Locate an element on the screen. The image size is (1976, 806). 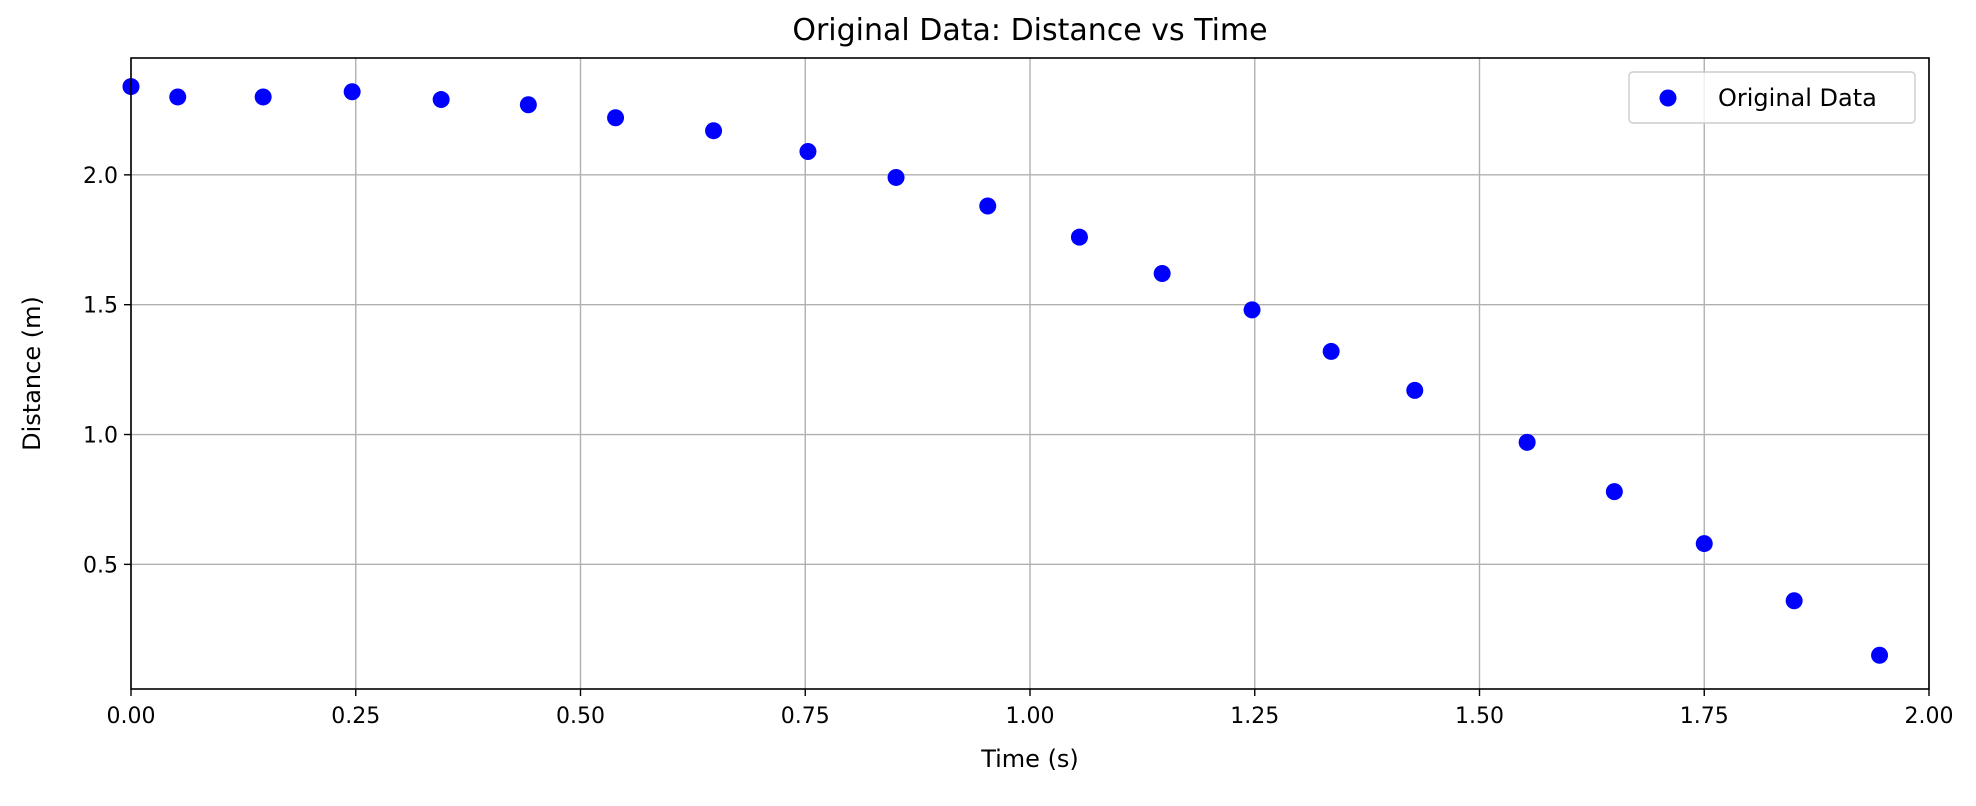
y-tick-label: 1.0 is located at coordinates (100, 436).